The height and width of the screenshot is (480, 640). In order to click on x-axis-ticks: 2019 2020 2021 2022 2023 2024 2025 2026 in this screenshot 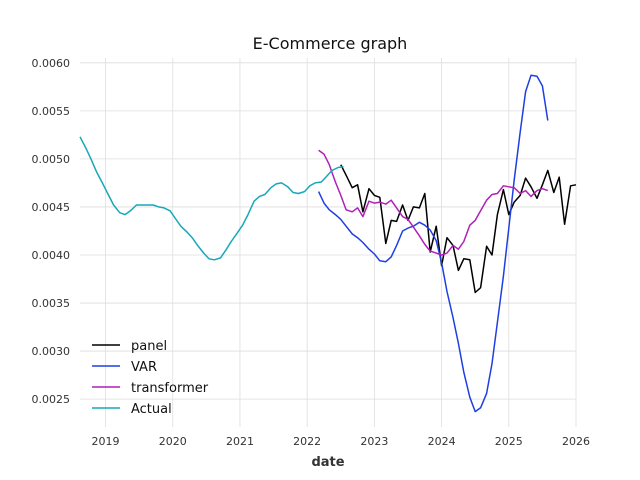, I will do `click(341, 441)`.